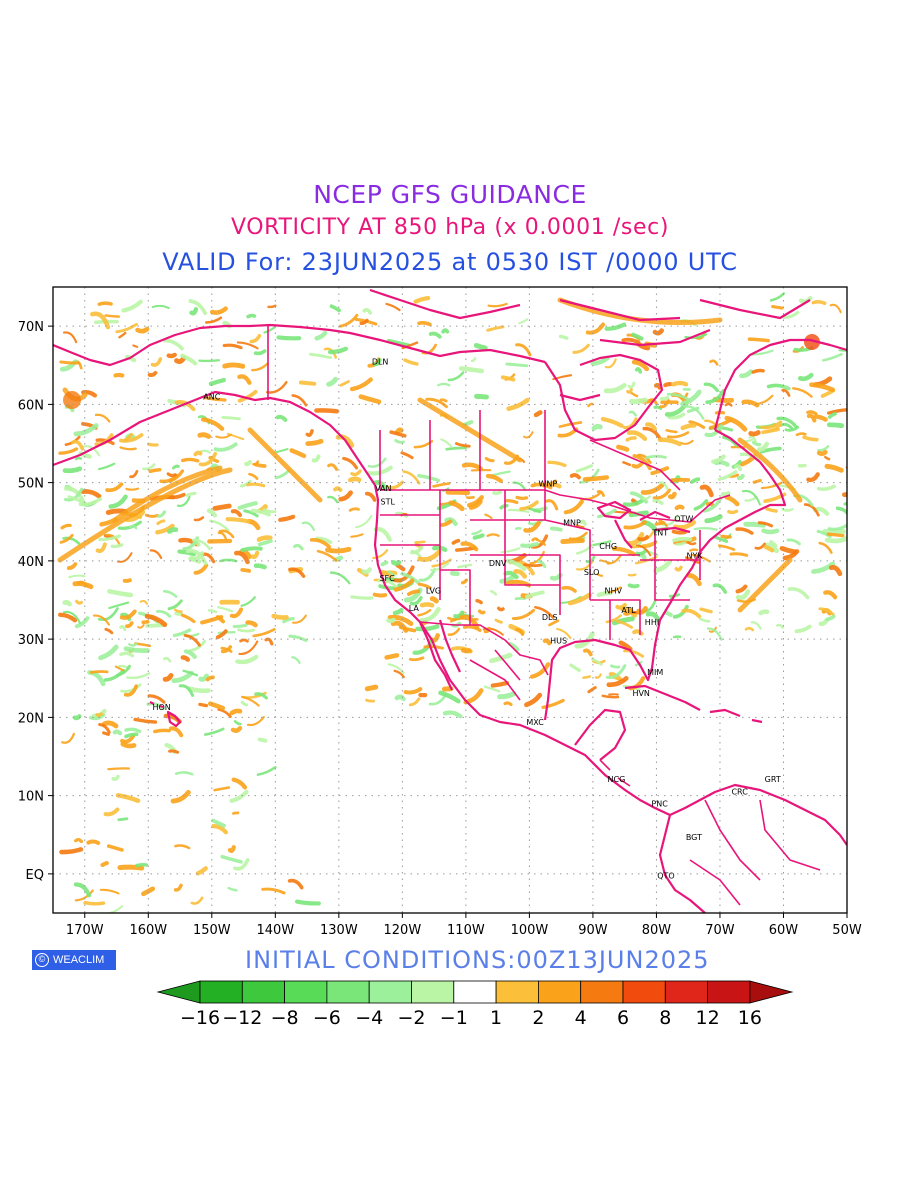 This screenshot has height=1200, width=900. I want to click on city-label-hvn: HVN, so click(640, 693).